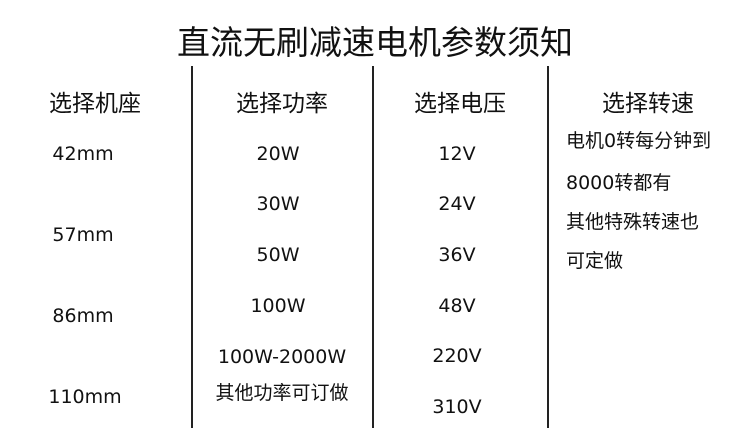 This screenshot has width=750, height=428. What do you see at coordinates (83, 154) in the screenshot?
I see `frame-size-item: 42mm` at bounding box center [83, 154].